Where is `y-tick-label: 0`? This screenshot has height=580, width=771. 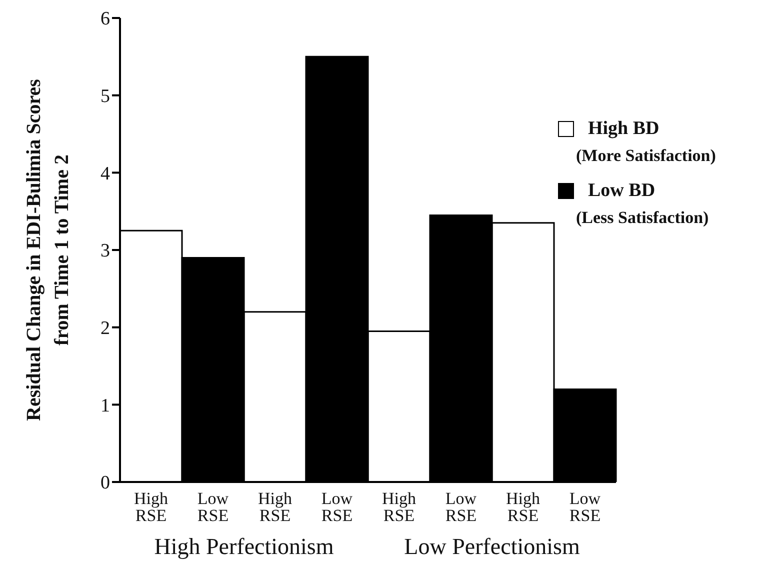
y-tick-label: 0 is located at coordinates (105, 483).